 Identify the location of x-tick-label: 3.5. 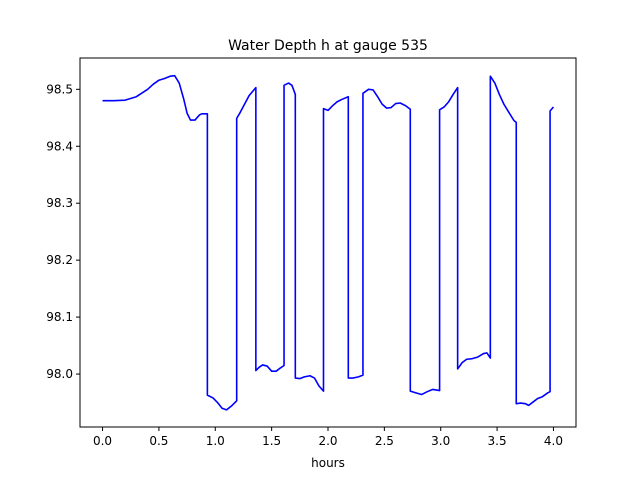
(497, 441).